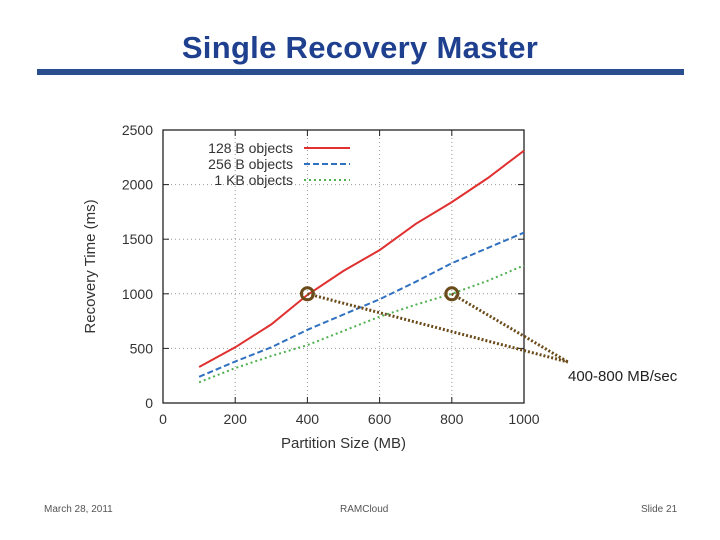 This screenshot has width=720, height=540. I want to click on y-tick-label: 500, so click(142, 348).